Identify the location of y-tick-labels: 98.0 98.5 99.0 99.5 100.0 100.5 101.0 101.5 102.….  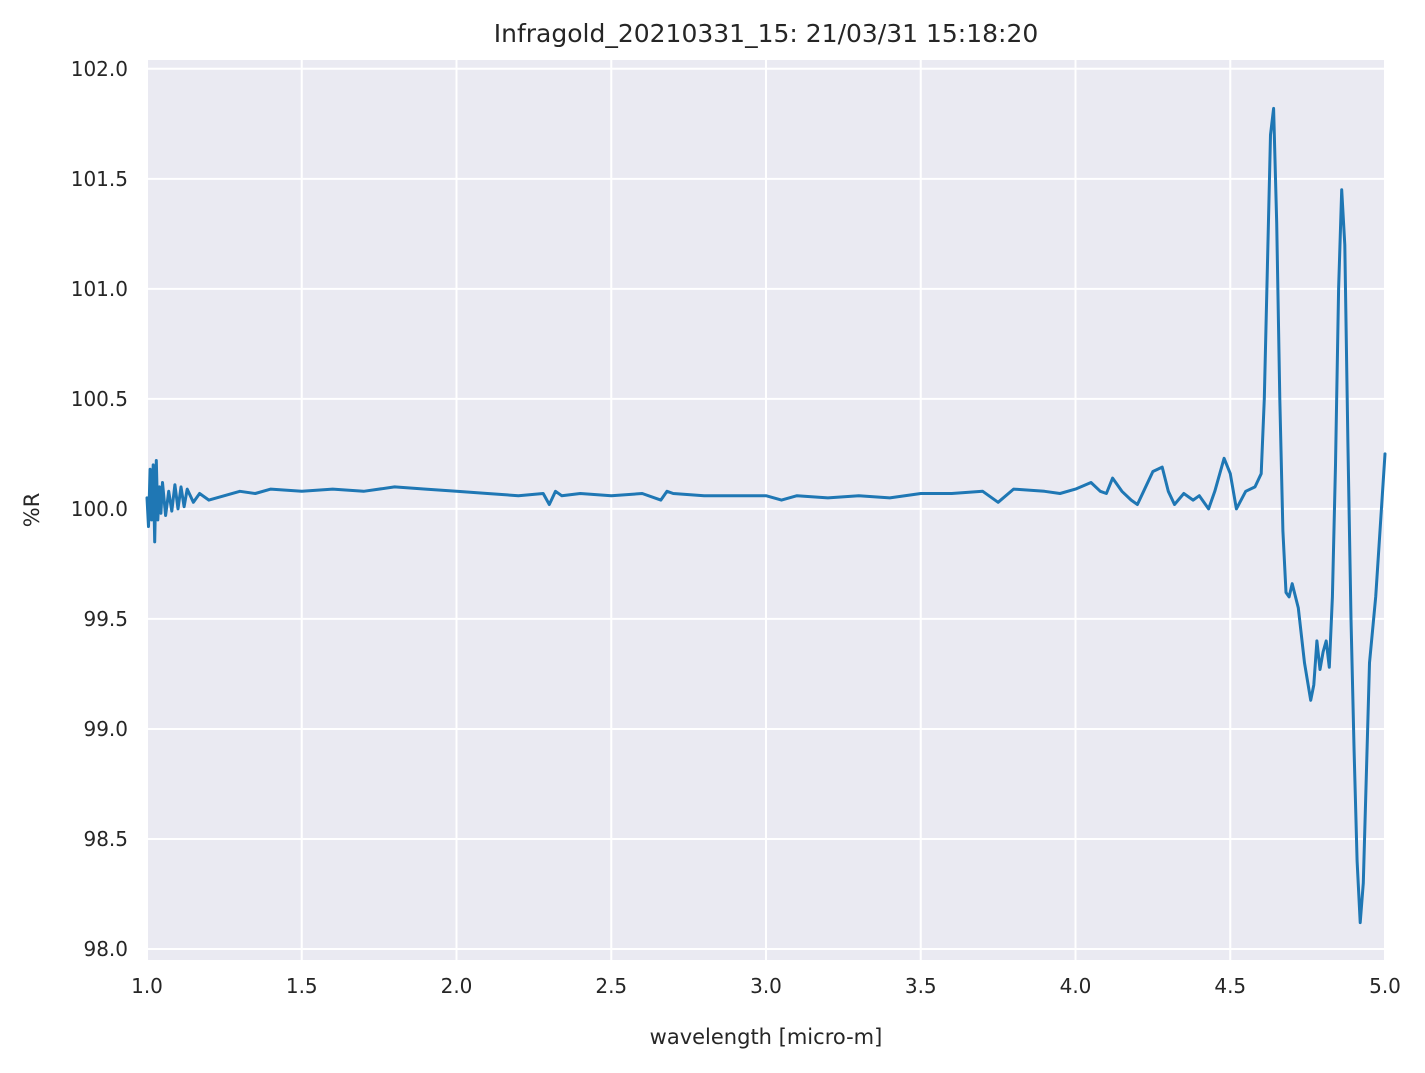
(99, 509).